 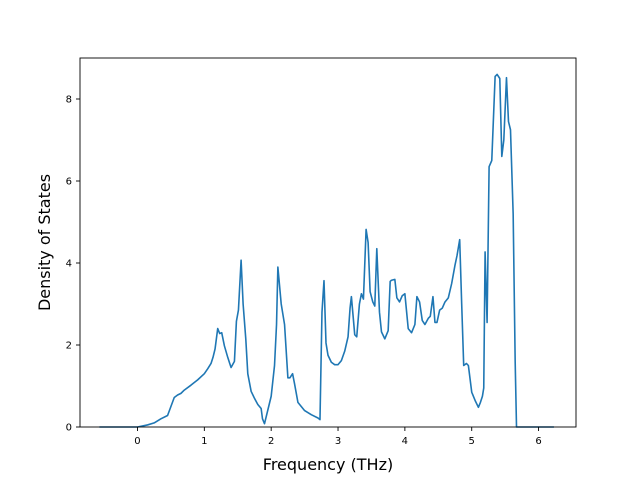 What do you see at coordinates (204, 441) in the screenshot?
I see `x-tick-label: 1` at bounding box center [204, 441].